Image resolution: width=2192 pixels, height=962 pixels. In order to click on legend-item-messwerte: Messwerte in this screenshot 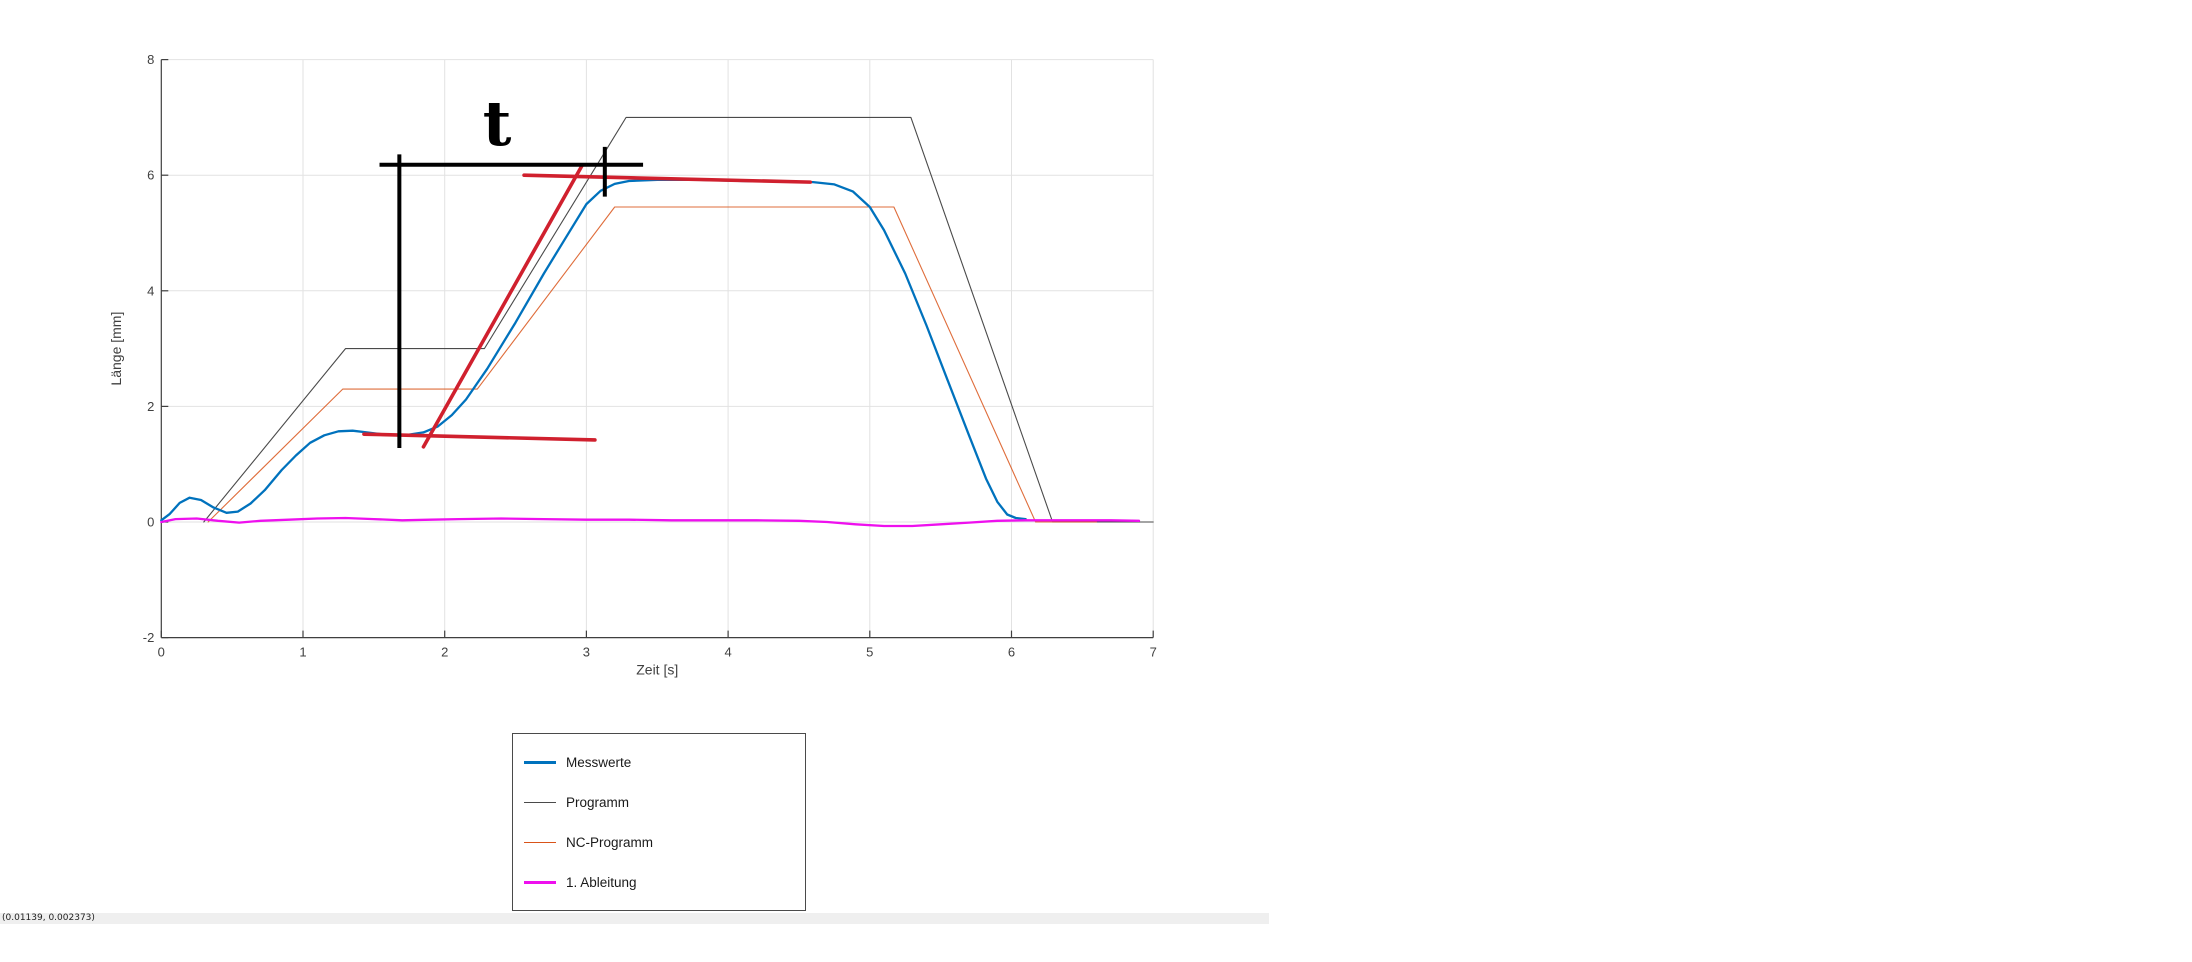, I will do `click(659, 762)`.